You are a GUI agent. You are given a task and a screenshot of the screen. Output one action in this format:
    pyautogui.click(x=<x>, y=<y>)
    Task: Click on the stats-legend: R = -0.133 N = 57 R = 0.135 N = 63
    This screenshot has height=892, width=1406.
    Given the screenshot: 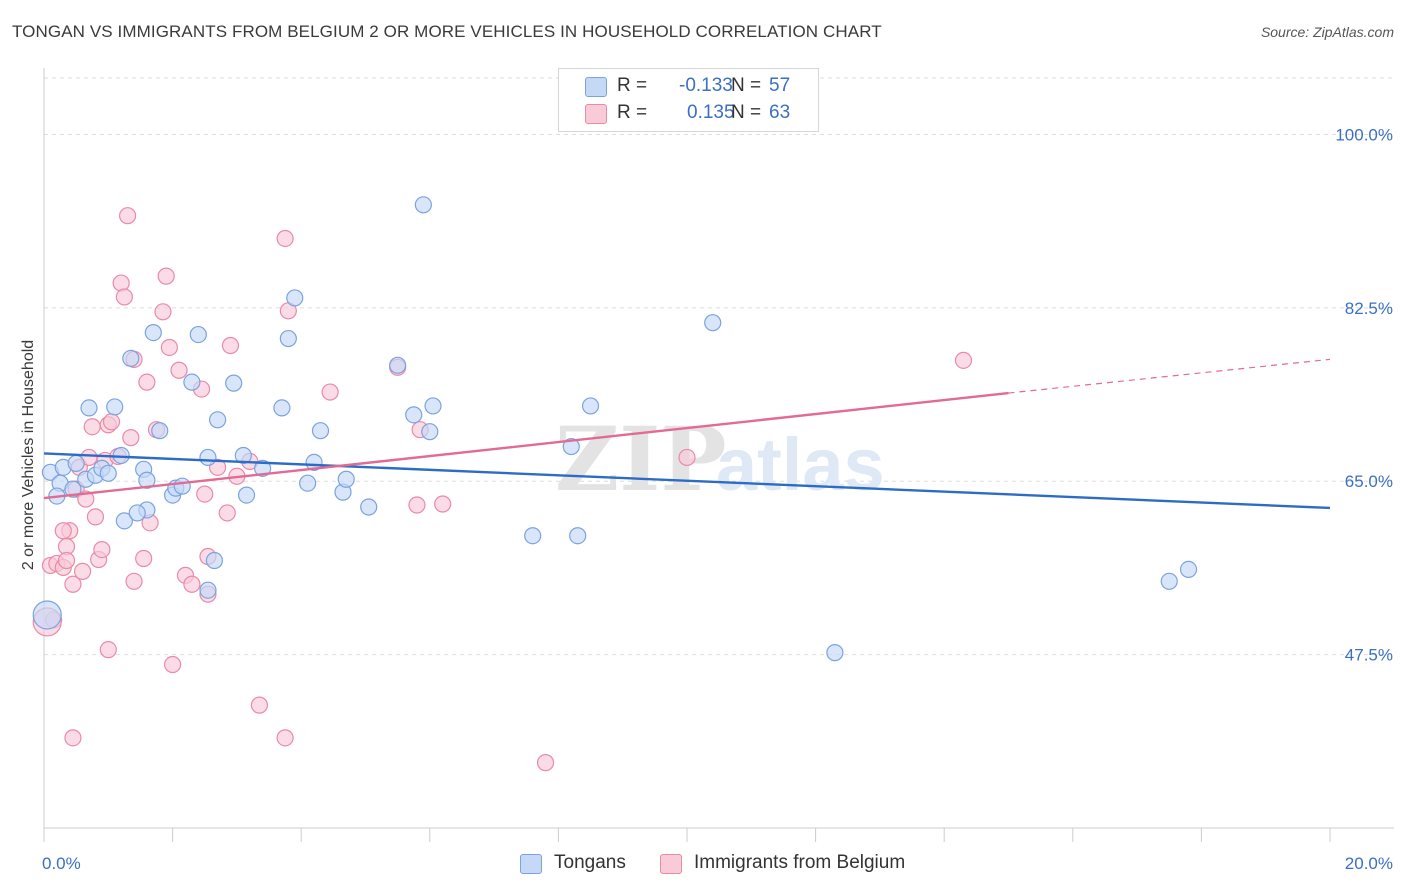 What is the action you would take?
    pyautogui.click(x=688, y=100)
    